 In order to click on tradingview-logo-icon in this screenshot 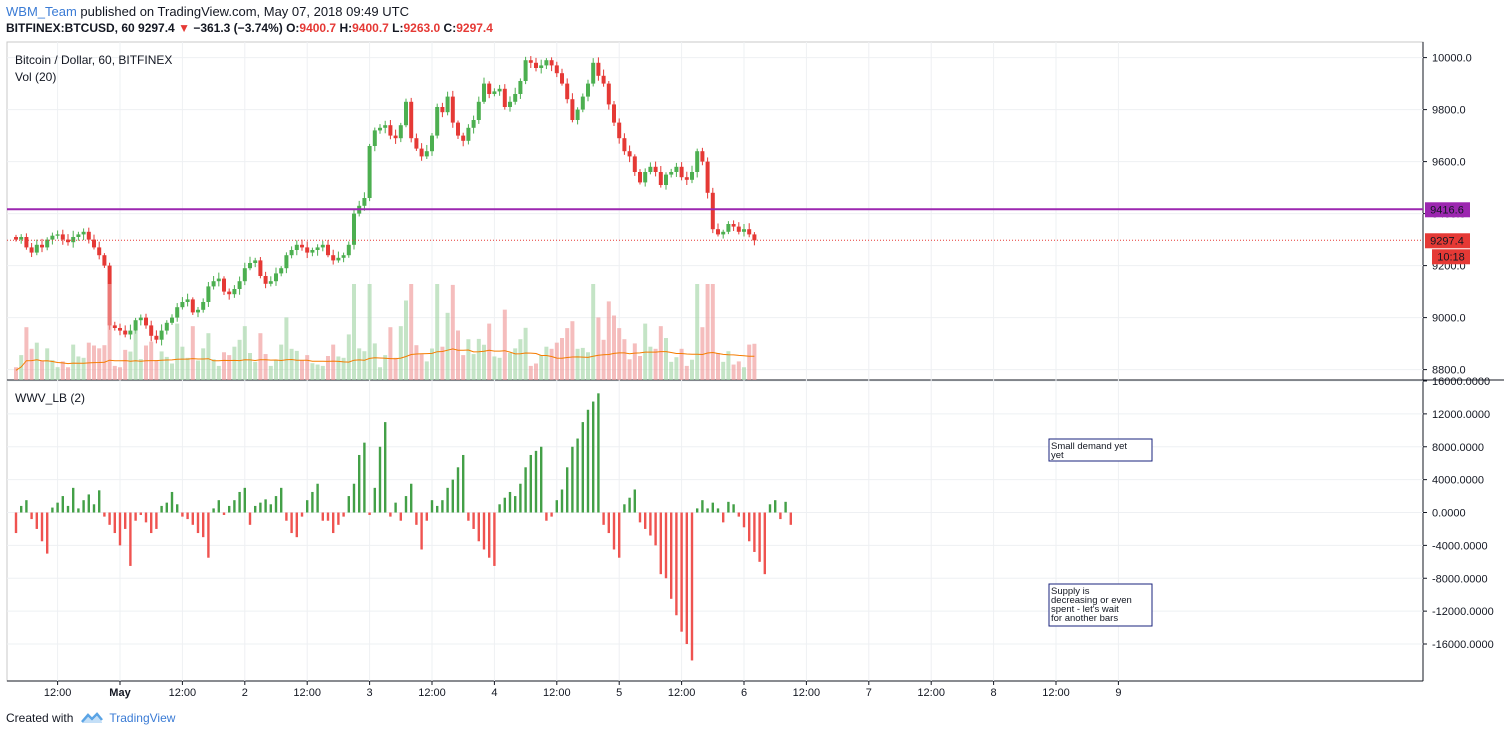, I will do `click(92, 717)`.